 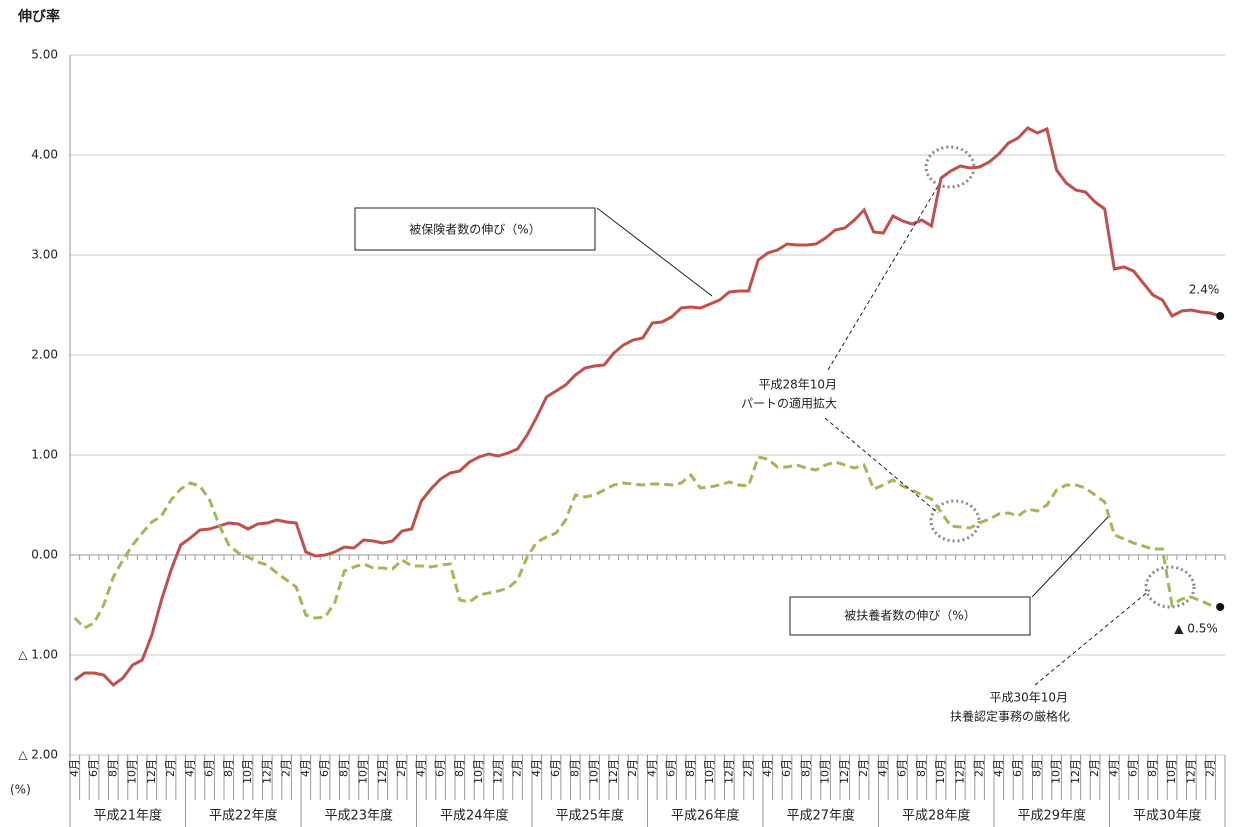 I want to click on y-tick-label: 2.00, so click(x=44, y=355).